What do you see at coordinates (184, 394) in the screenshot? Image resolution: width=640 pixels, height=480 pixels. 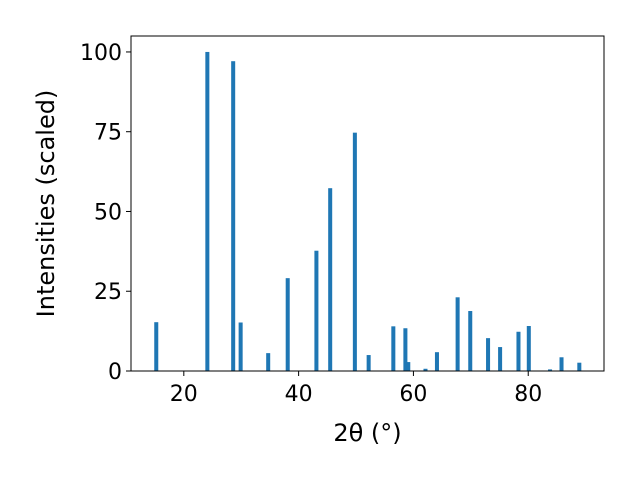 I see `x-tick-label-0: 20` at bounding box center [184, 394].